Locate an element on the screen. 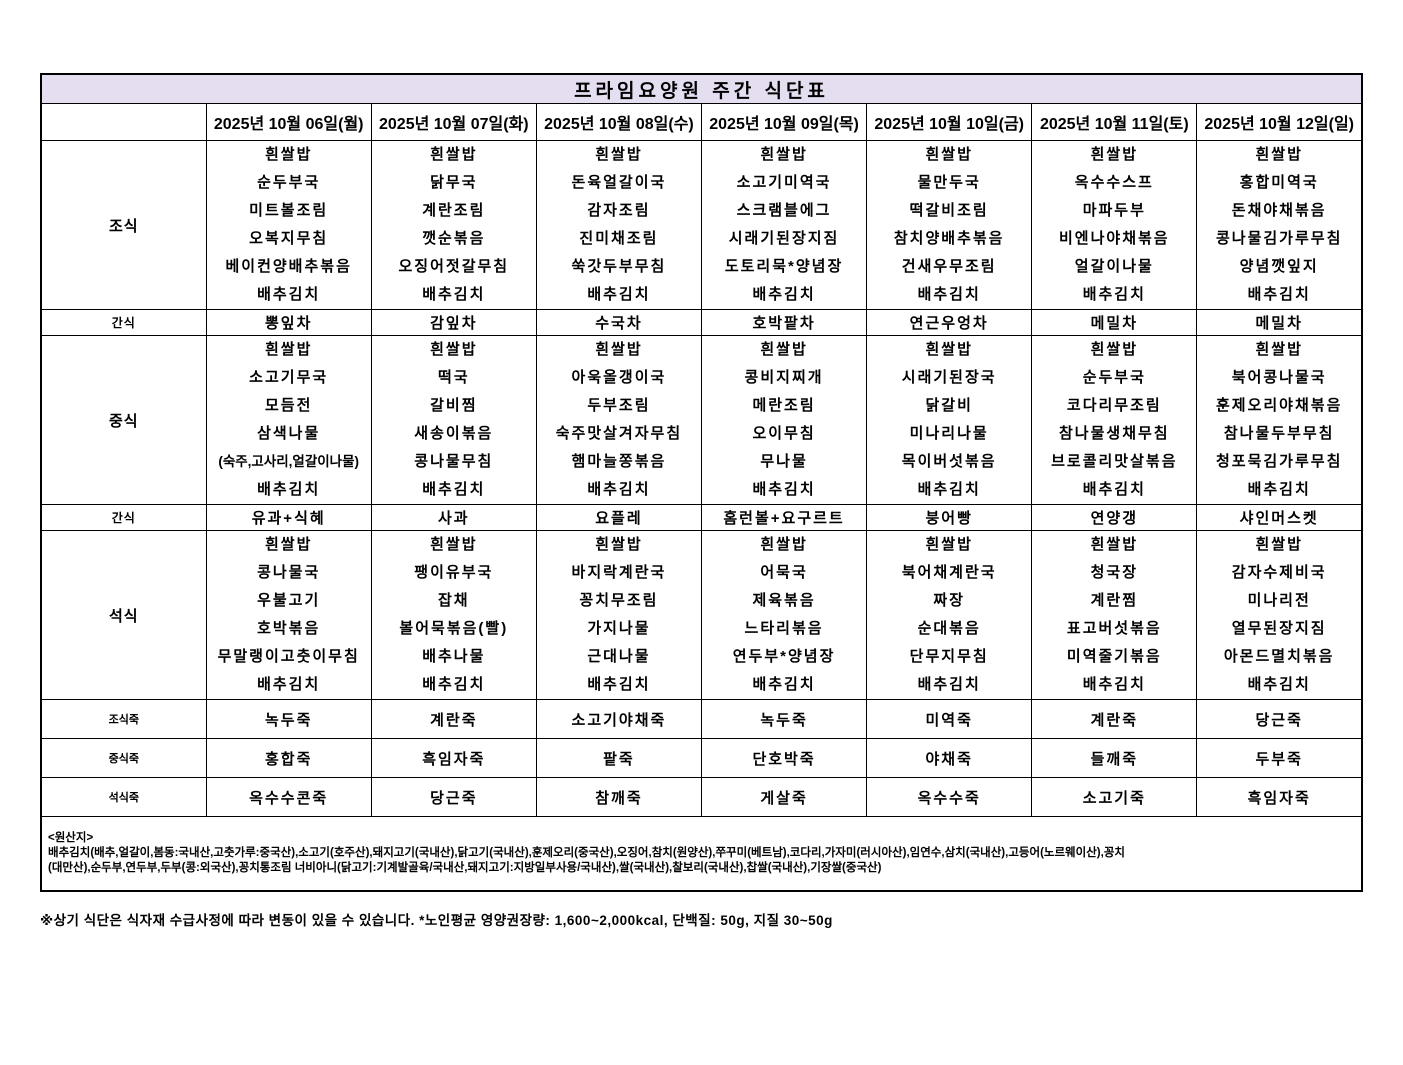 The image size is (1403, 1065). menu-item: 아욱올갱이국 is located at coordinates (619, 377).